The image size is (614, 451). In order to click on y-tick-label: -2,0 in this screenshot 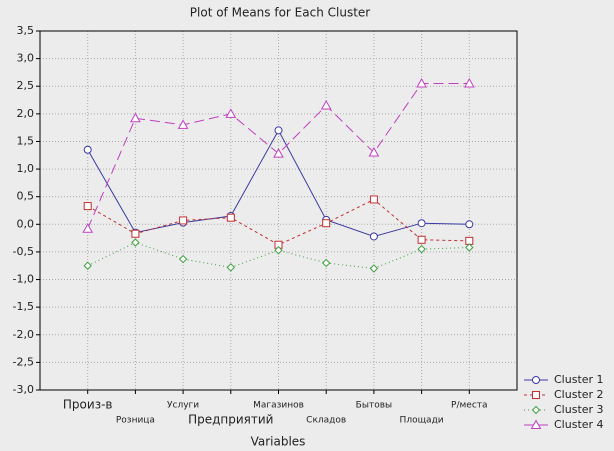, I will do `click(23, 334)`.